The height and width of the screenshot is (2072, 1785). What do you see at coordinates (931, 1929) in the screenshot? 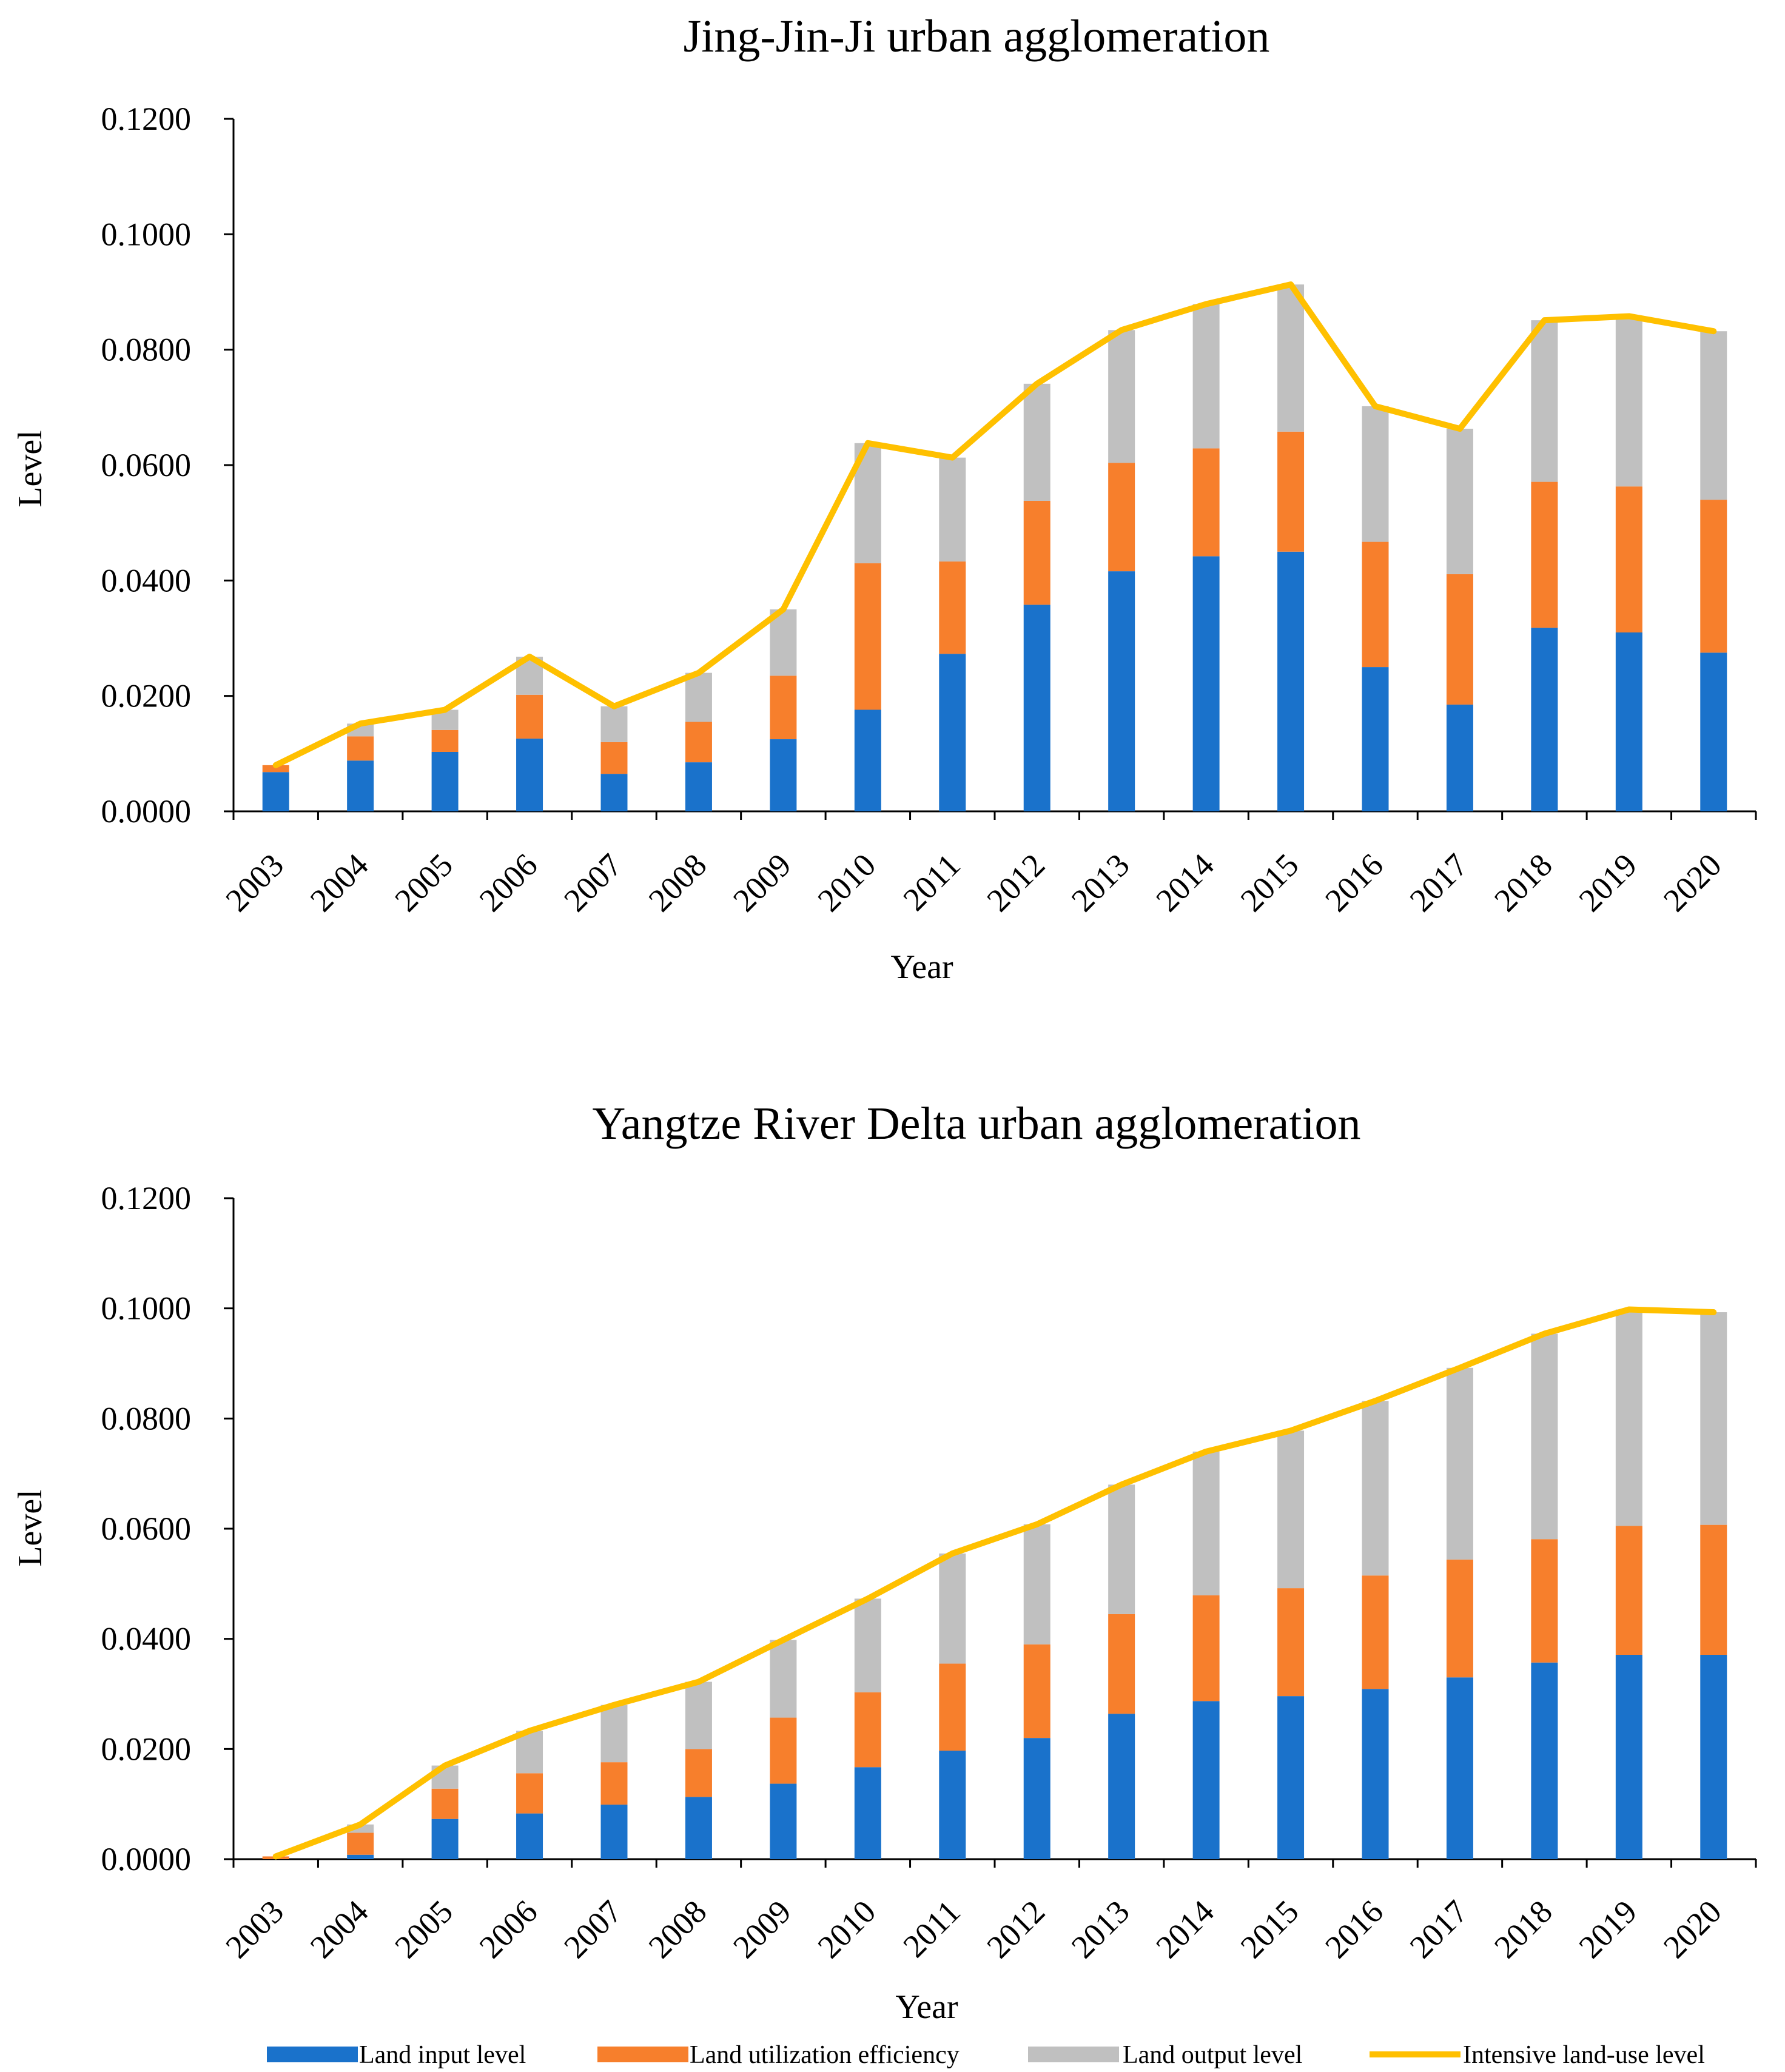
I see `x-tick-label: 2011` at bounding box center [931, 1929].